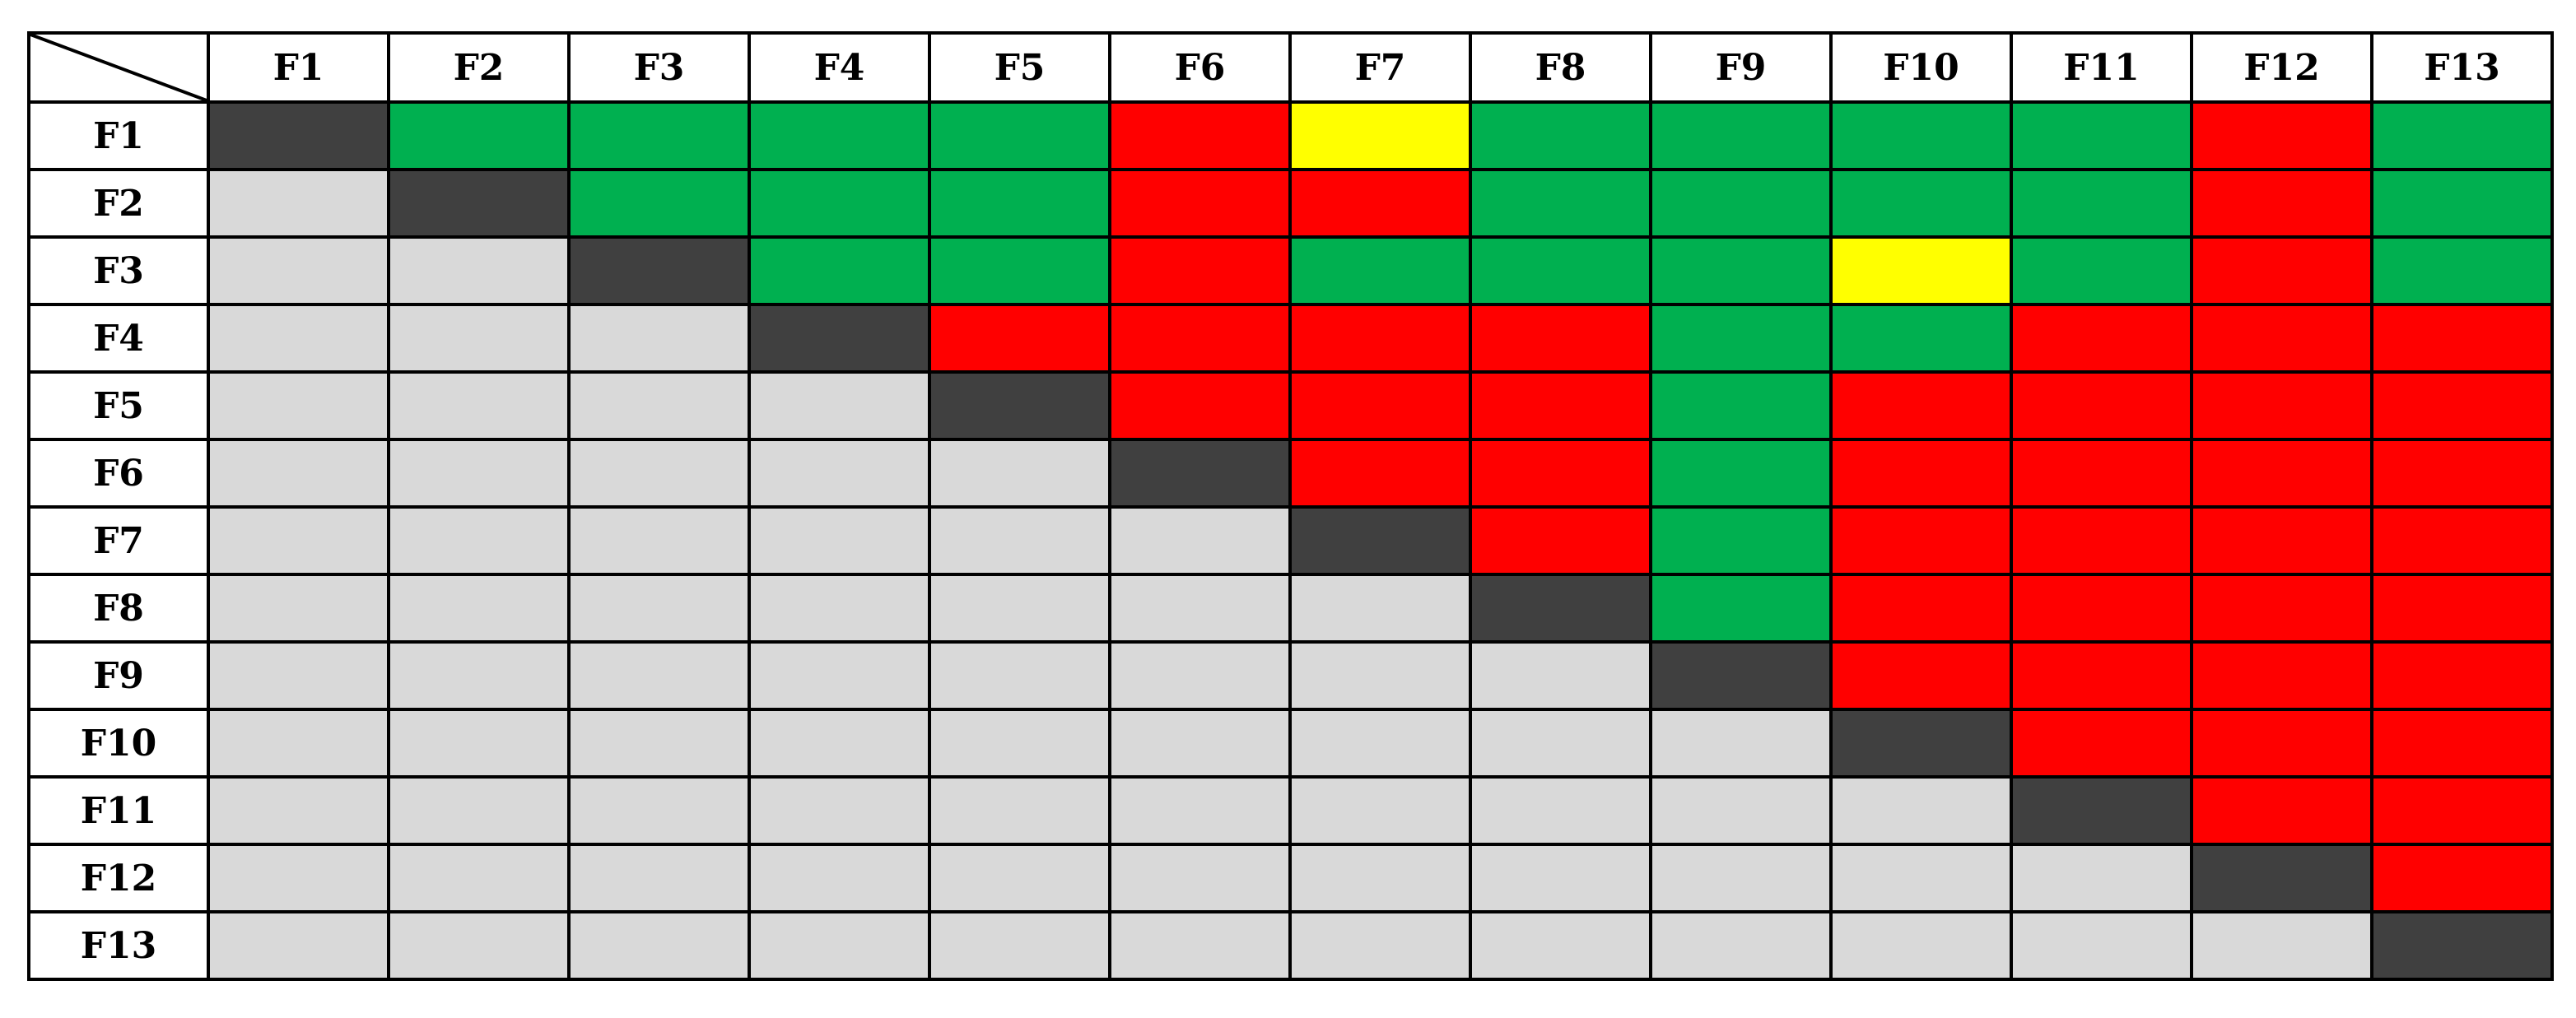 The image size is (2576, 1018). Describe the element at coordinates (119, 810) in the screenshot. I see `row-header: F11` at that location.